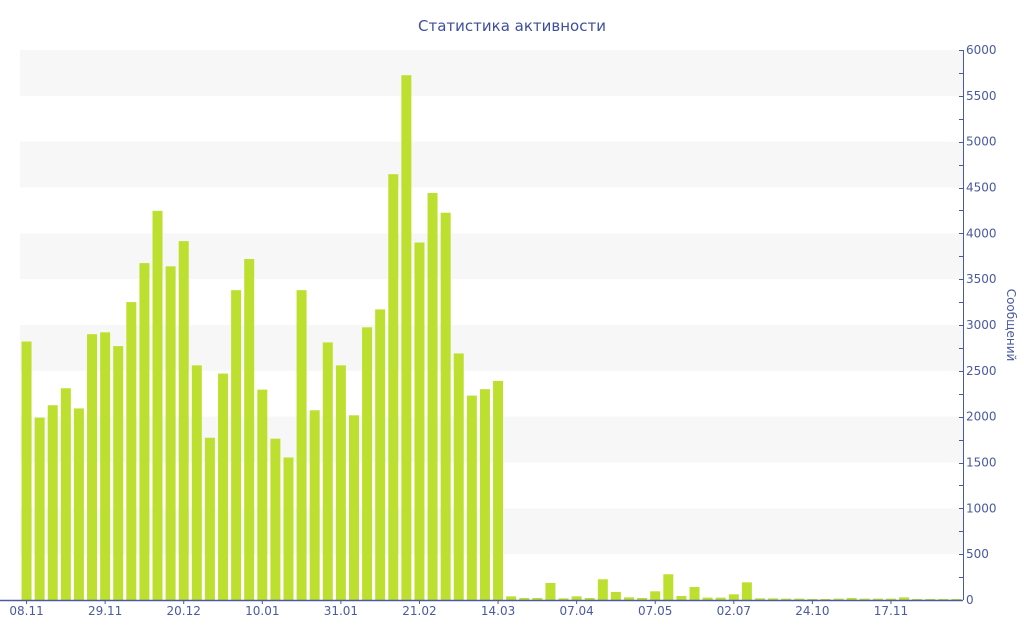 The height and width of the screenshot is (640, 1024). I want to click on x-tick-label: 07.04, so click(576, 611).